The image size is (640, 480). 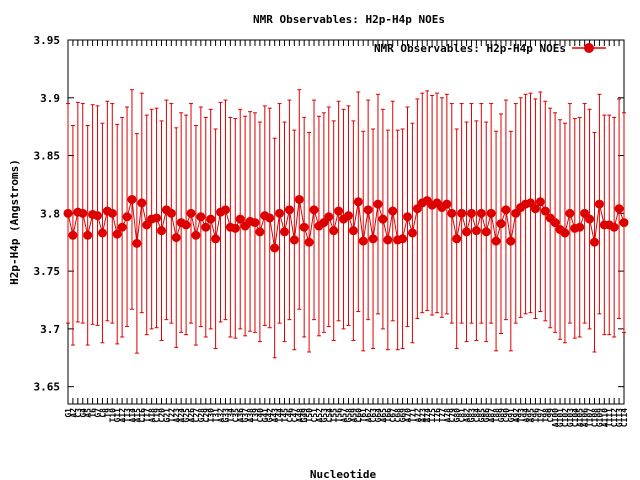 What do you see at coordinates (471, 415) in the screenshot?
I see `x-tick-label: G83` at bounding box center [471, 415].